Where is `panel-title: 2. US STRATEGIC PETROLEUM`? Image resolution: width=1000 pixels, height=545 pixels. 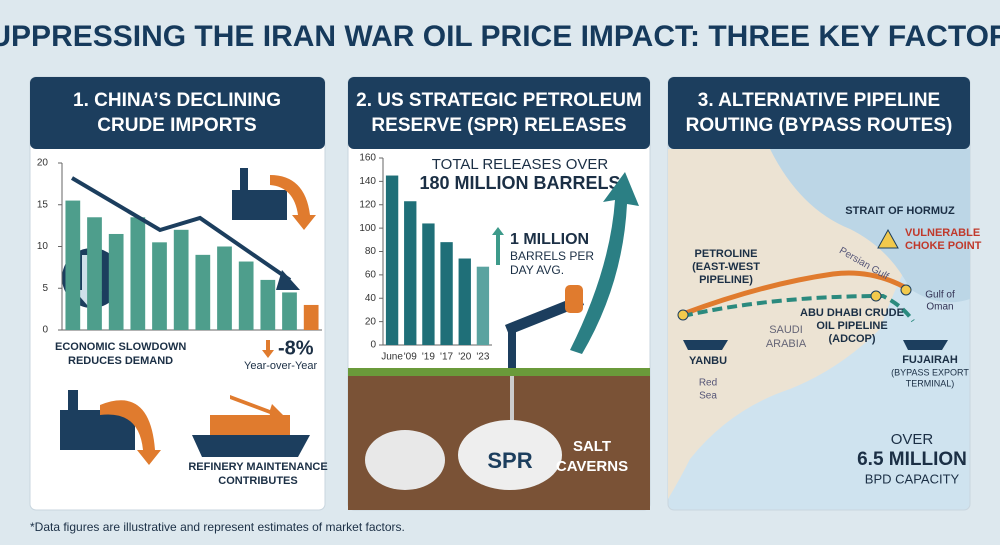
panel-title: 2. US STRATEGIC PETROLEUM is located at coordinates (499, 100).